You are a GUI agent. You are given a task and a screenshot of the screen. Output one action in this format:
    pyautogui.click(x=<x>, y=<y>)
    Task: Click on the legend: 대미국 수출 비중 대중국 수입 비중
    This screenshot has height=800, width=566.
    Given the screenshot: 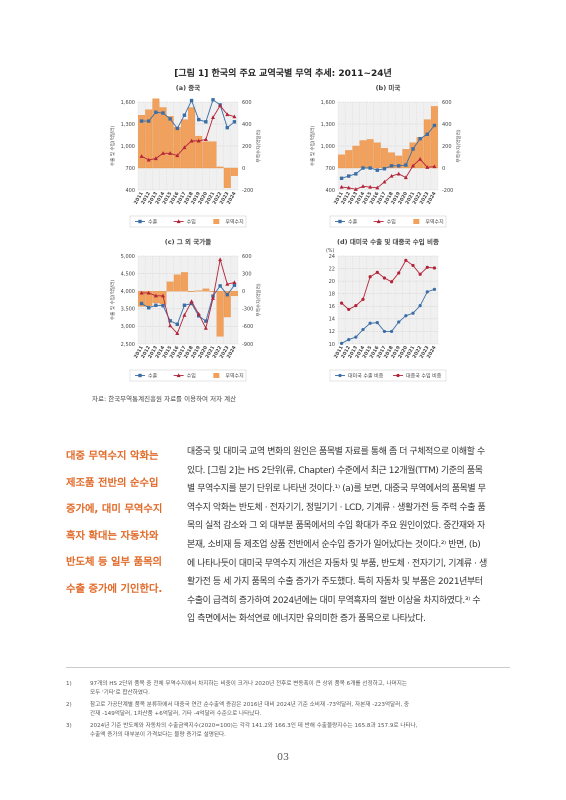 What is the action you would take?
    pyautogui.click(x=388, y=375)
    